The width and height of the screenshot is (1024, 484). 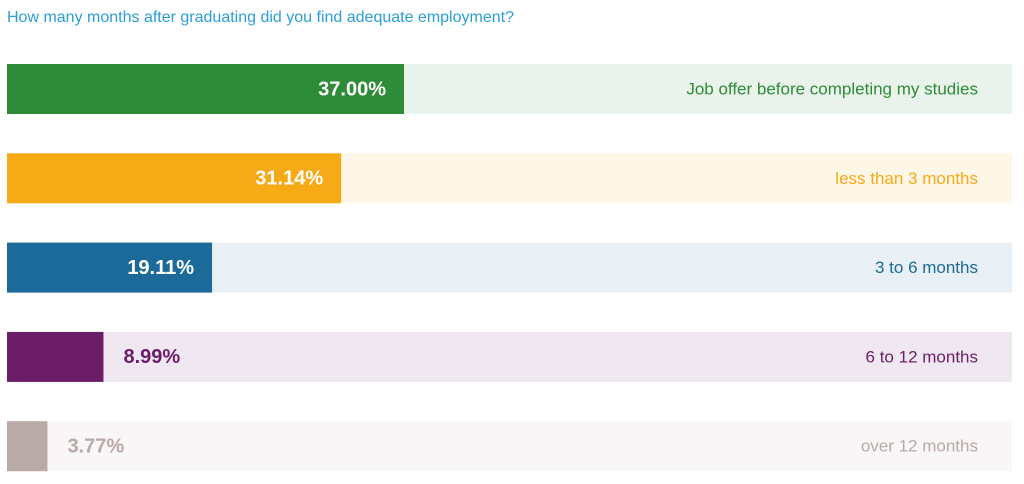 I want to click on value-label: 37.00%, so click(x=352, y=89).